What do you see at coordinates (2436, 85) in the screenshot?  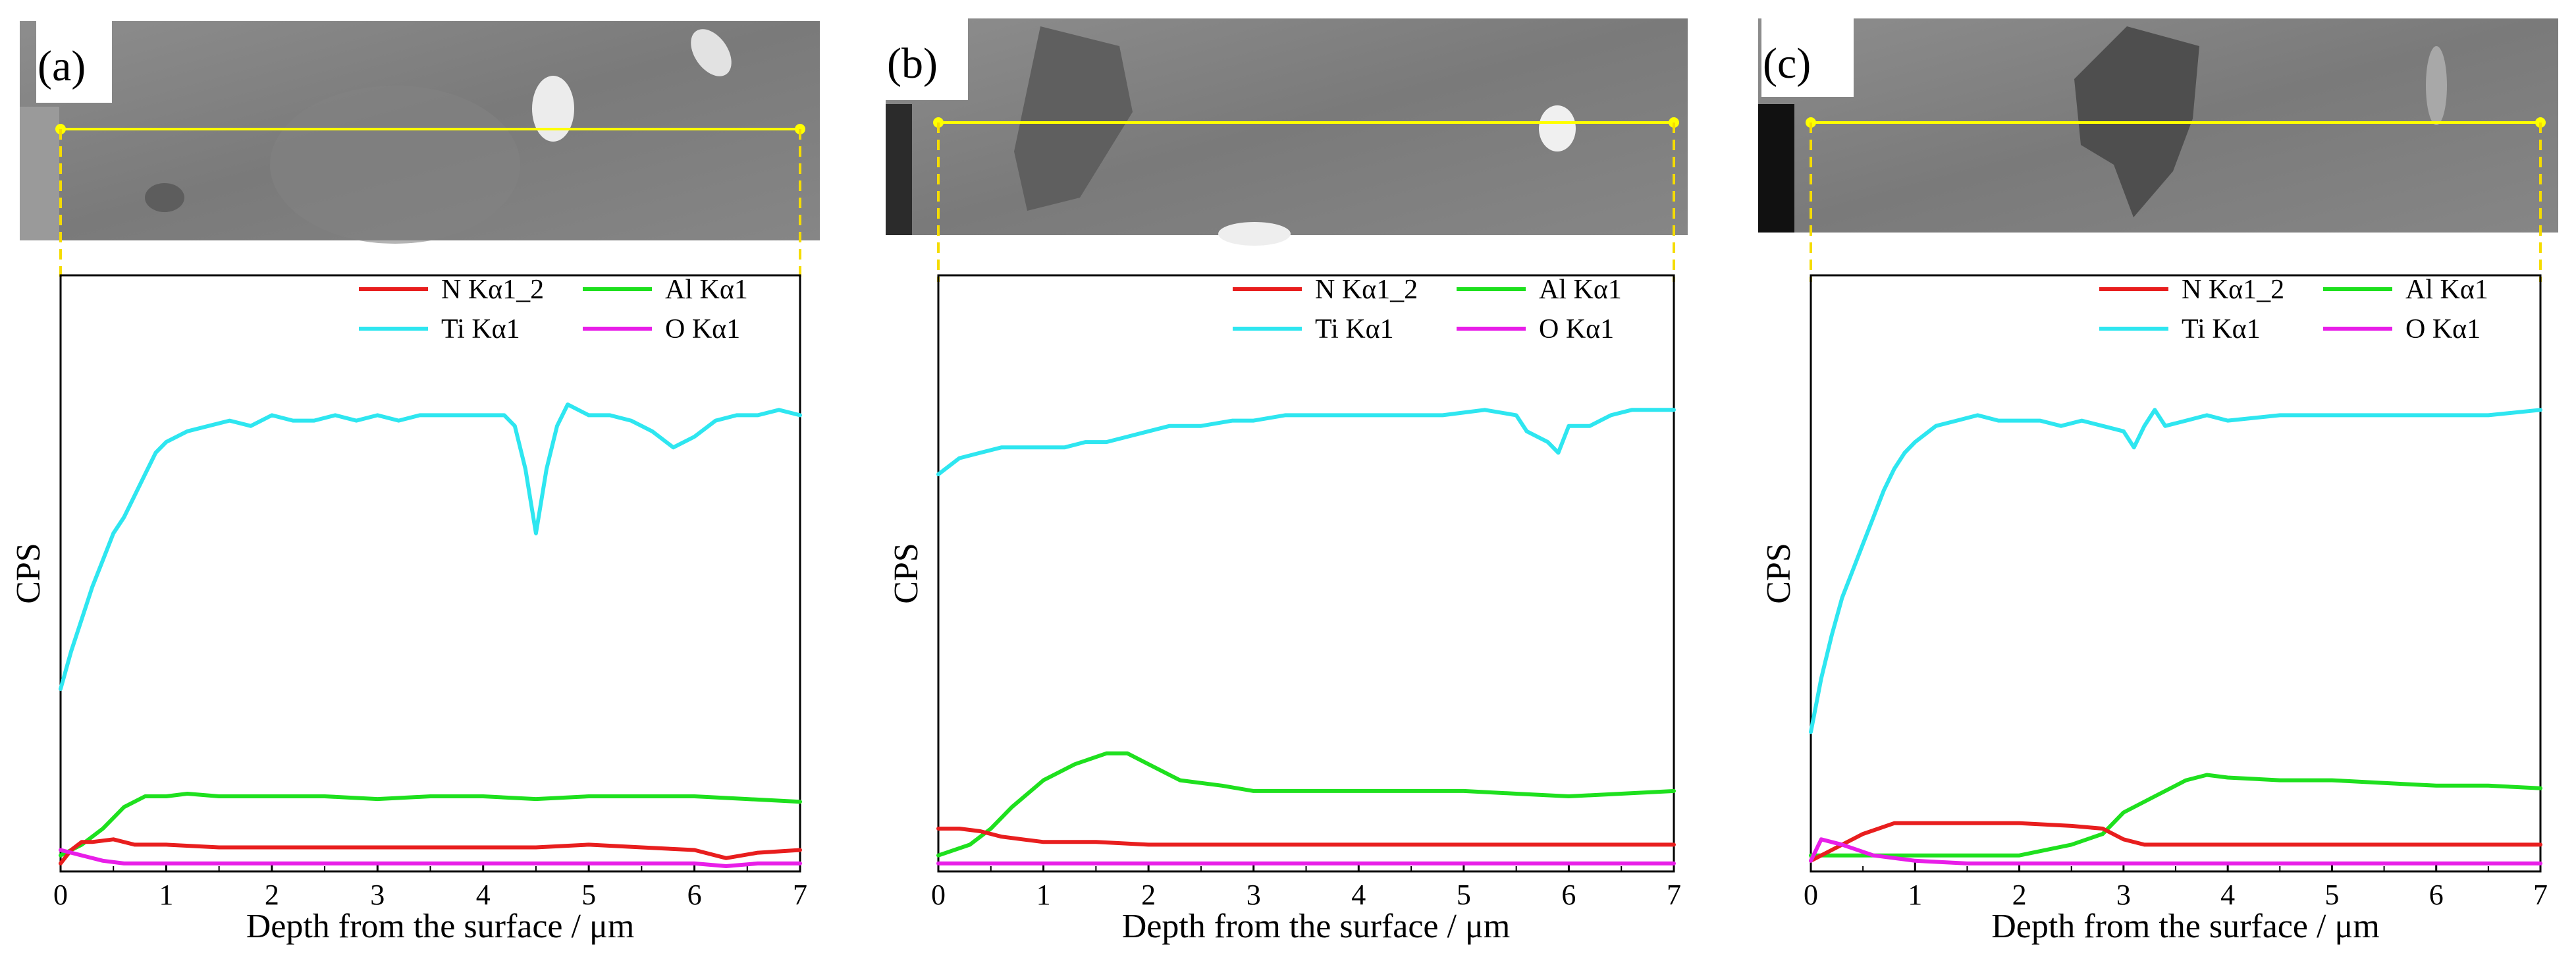 I see `sem-feature` at bounding box center [2436, 85].